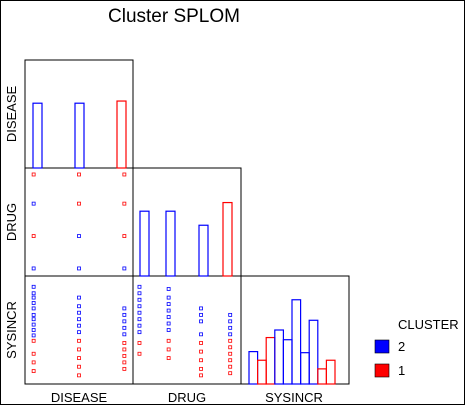 This screenshot has width=465, height=405. Describe the element at coordinates (401, 346) in the screenshot. I see `legend-label-cluster-2: 2` at that location.